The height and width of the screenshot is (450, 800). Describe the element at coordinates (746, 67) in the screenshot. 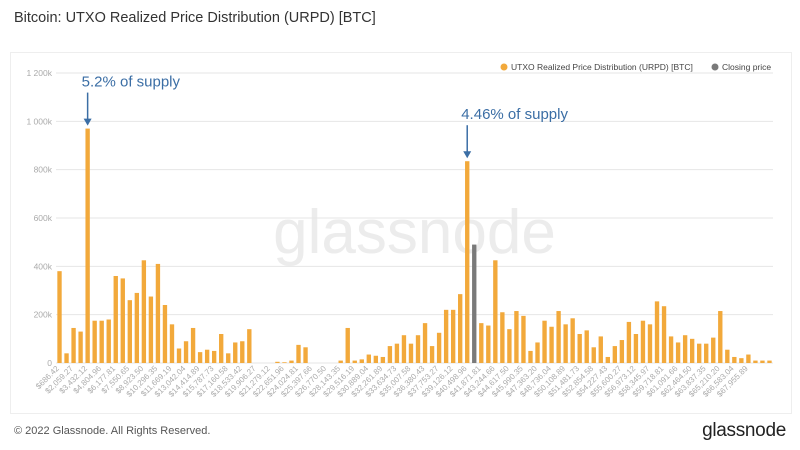

I see `legend-label-closing-price: Closing price` at that location.